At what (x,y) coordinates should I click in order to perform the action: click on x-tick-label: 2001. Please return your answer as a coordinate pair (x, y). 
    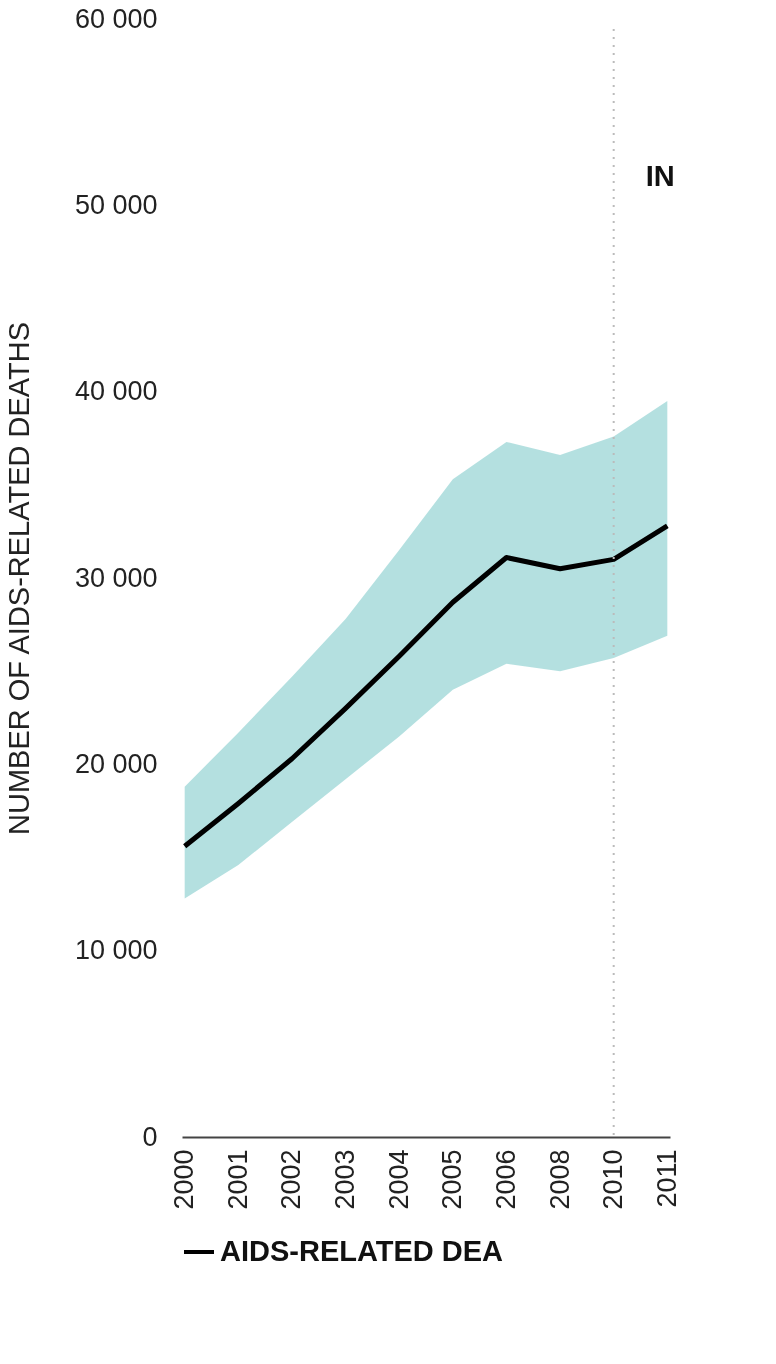
    Looking at the image, I should click on (237, 1179).